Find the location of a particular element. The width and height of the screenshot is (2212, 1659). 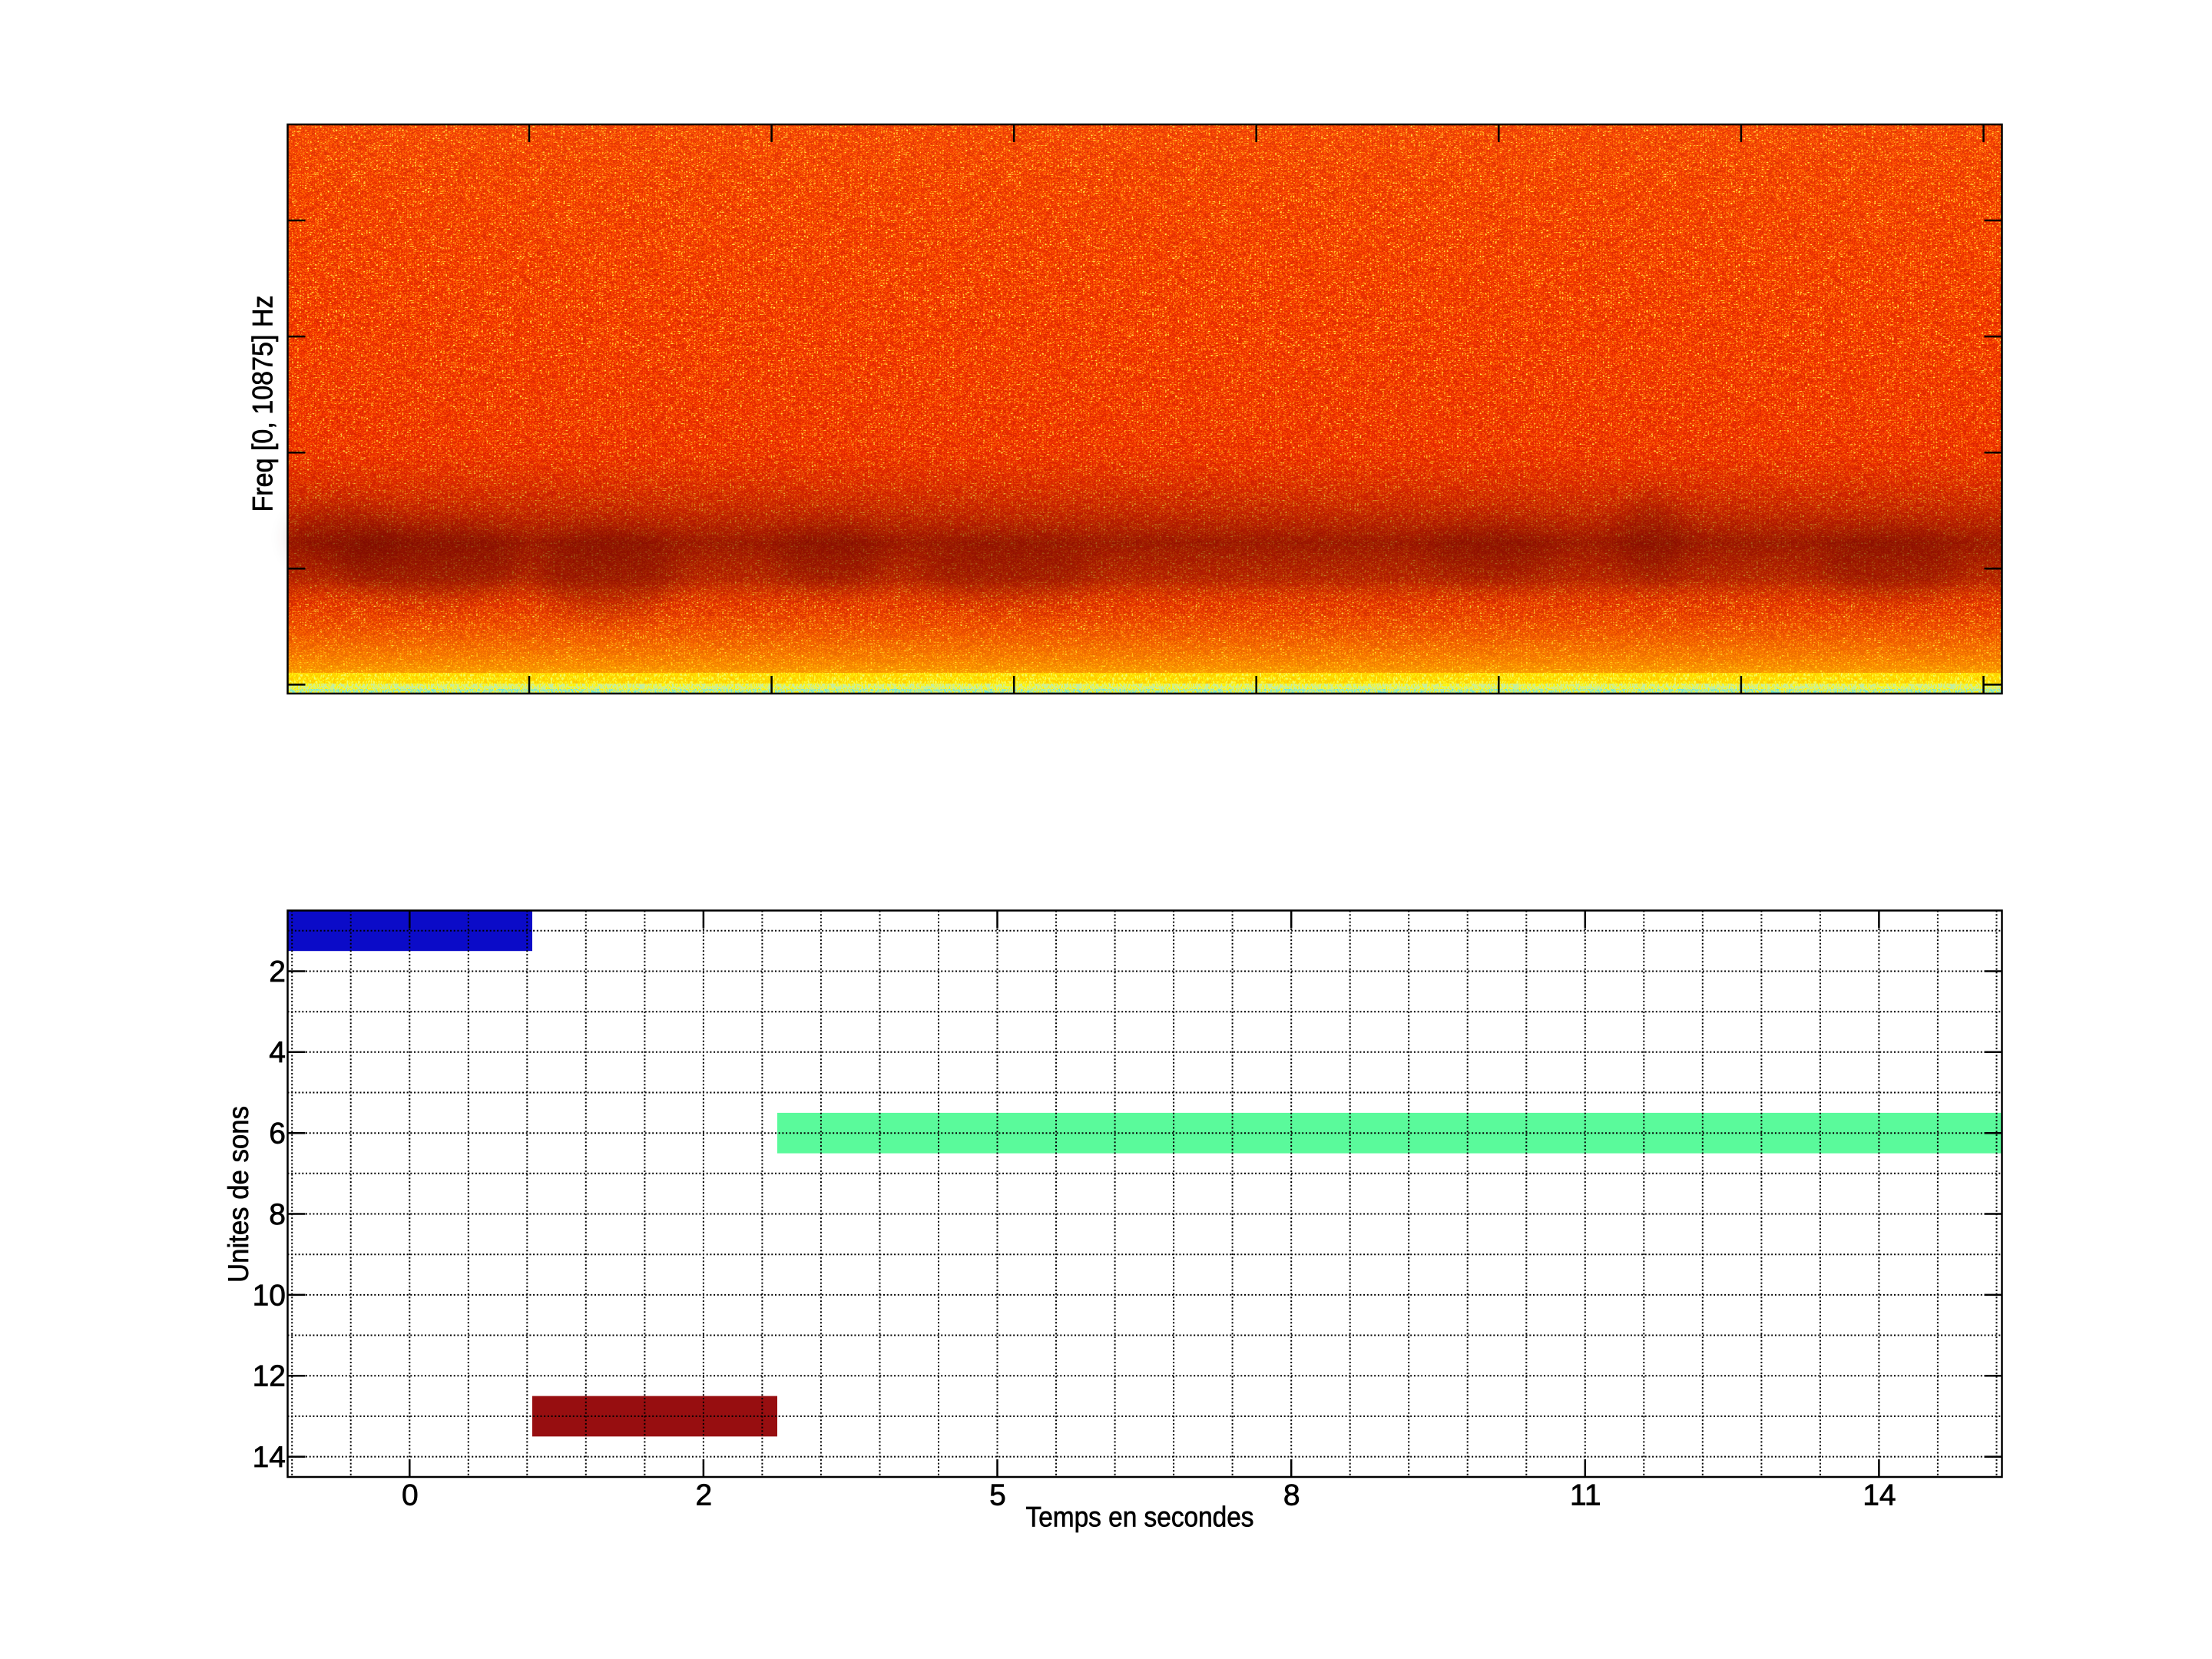

svg-text: 6 is located at coordinates (278, 1134).